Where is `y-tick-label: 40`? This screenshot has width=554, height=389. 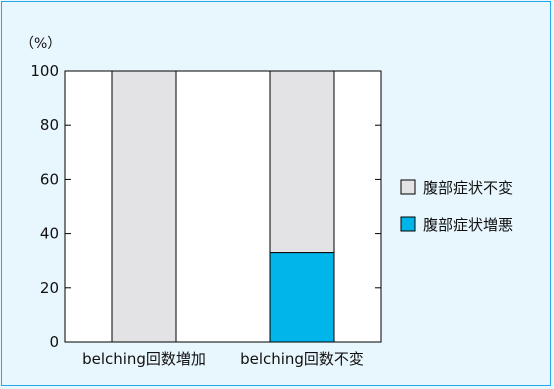
y-tick-label: 40 is located at coordinates (49, 234).